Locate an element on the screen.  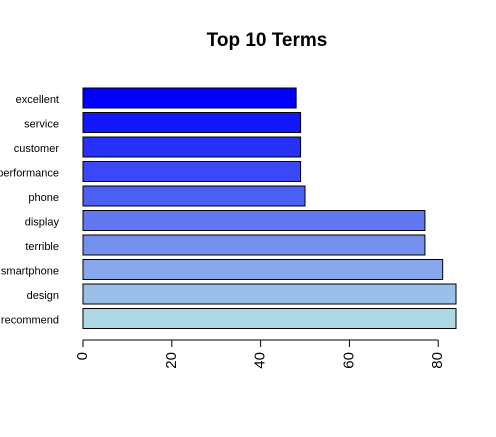
y-tick-label: smartphone is located at coordinates (30, 271).